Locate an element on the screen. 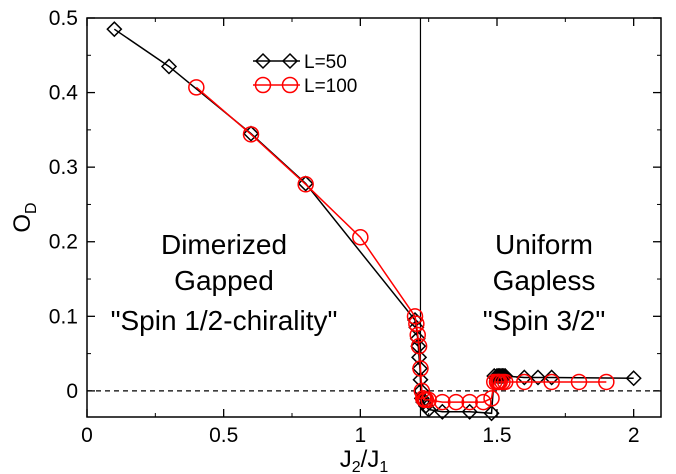  x-tick-label: 0 is located at coordinates (87, 435).